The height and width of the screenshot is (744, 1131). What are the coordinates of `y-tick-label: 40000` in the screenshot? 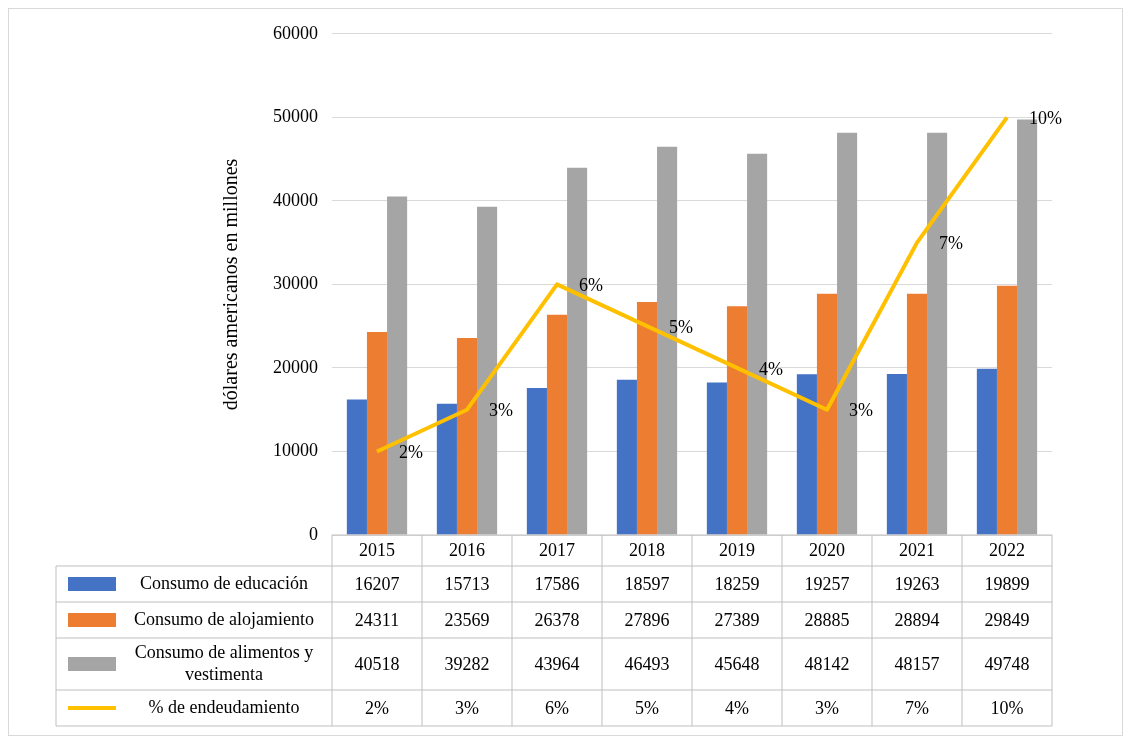 It's located at (295, 199).